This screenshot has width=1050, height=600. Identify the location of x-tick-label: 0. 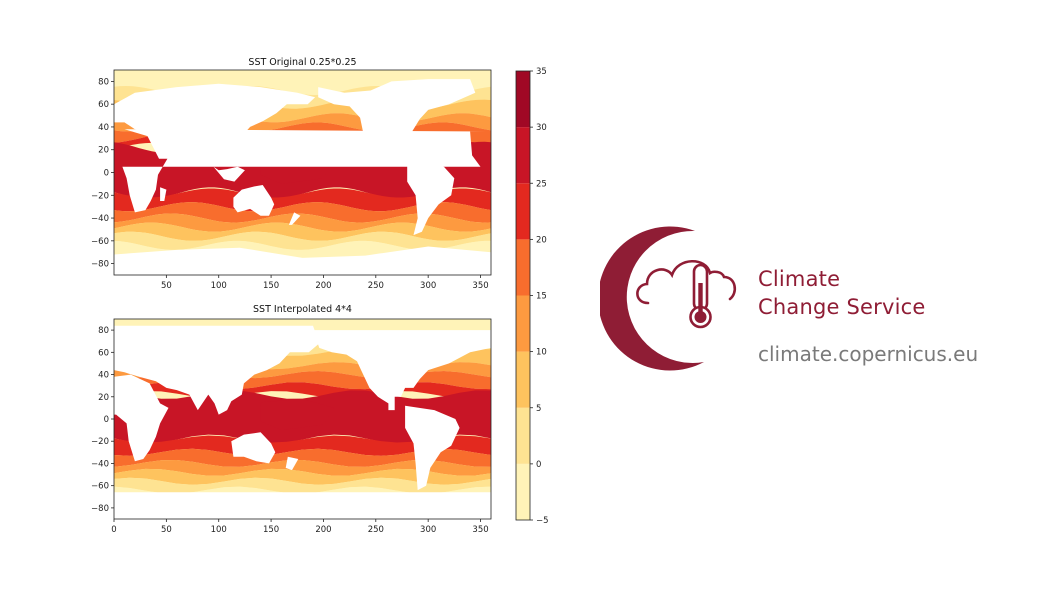
(113, 530).